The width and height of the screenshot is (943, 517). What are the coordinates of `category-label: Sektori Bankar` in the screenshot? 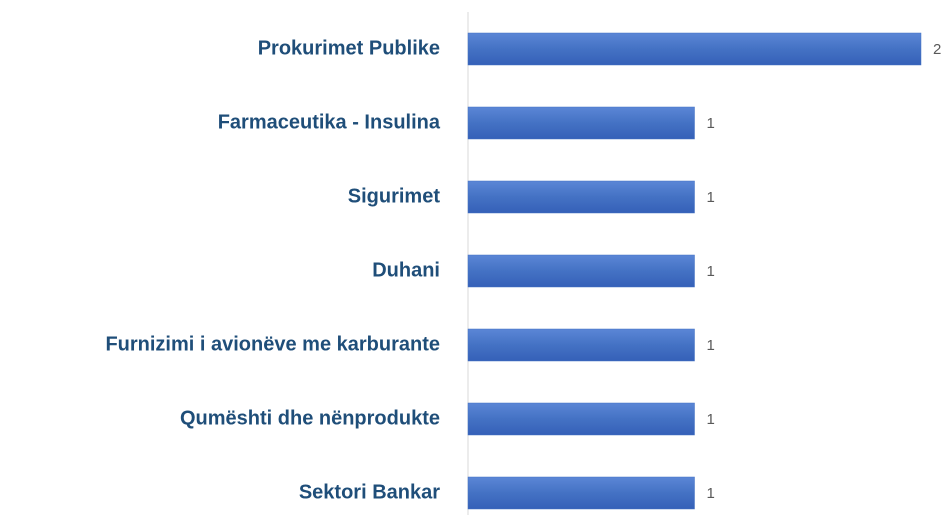 It's located at (369, 492).